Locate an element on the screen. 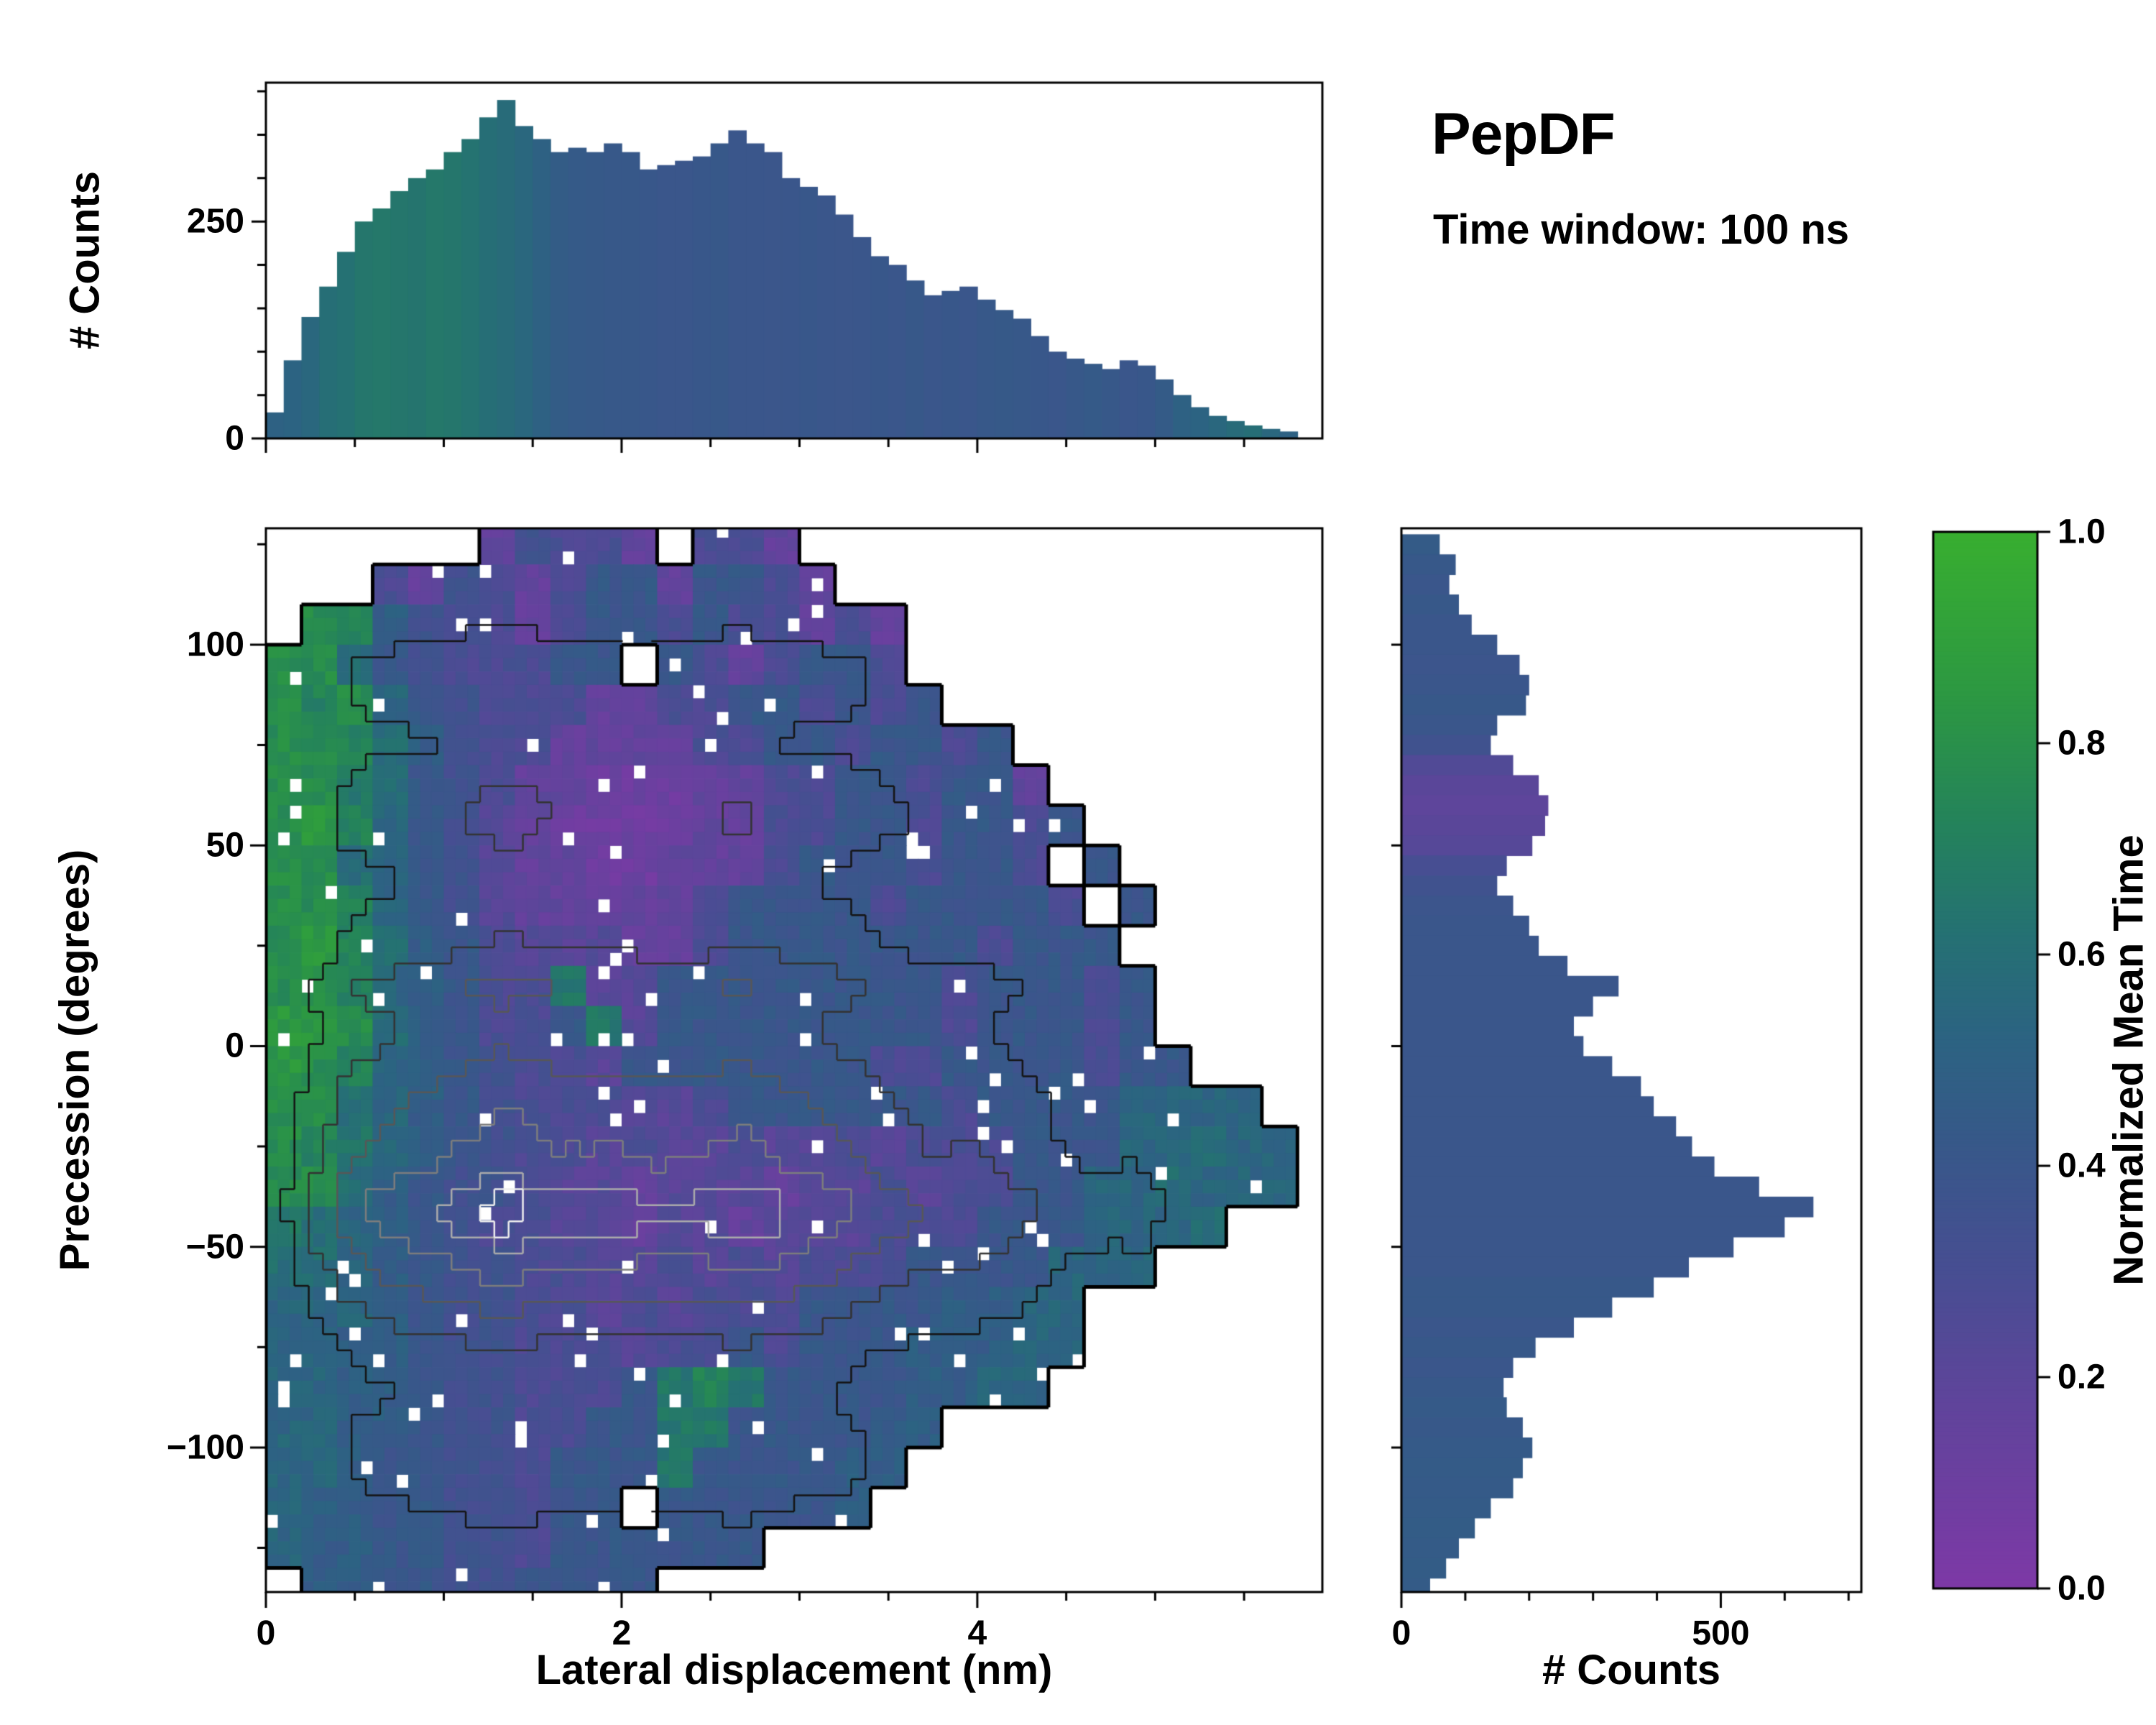 This screenshot has width=2156, height=1725. tick-label: 50 is located at coordinates (225, 845).